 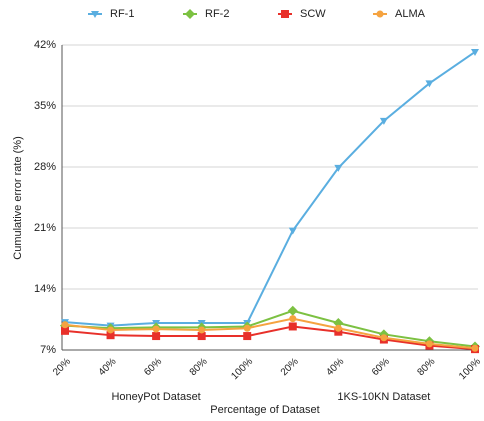 I want to click on legend-label: SCW, so click(x=313, y=14).